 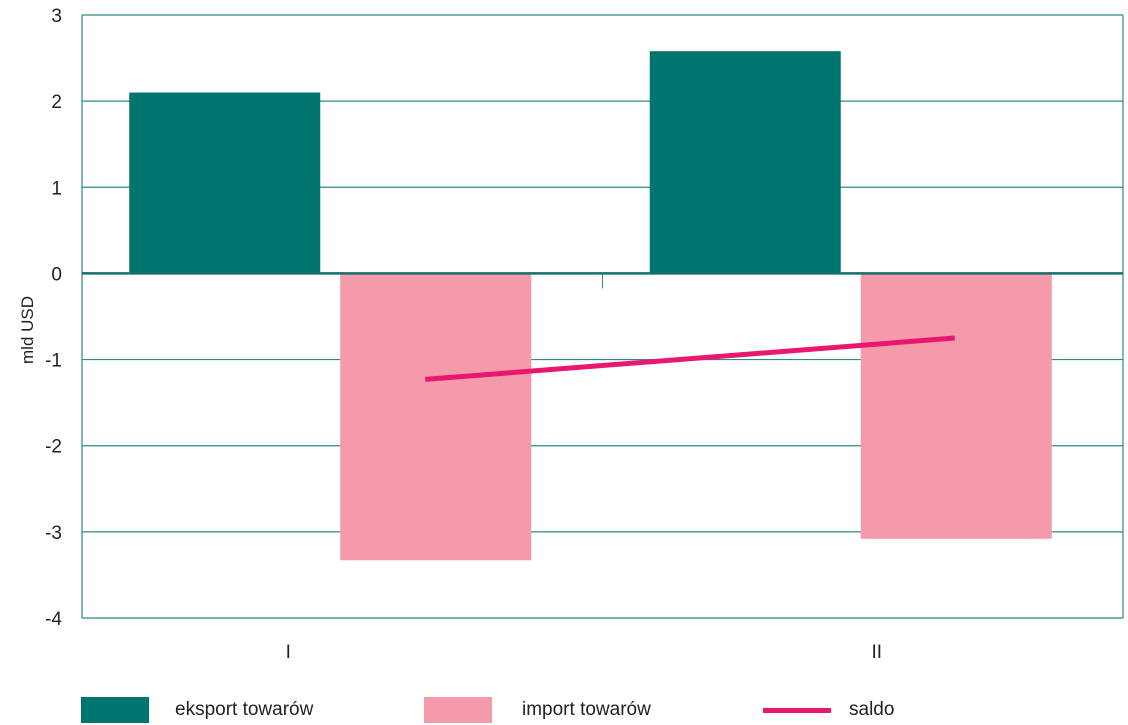 I want to click on y-tick-label: 3, so click(x=56, y=16).